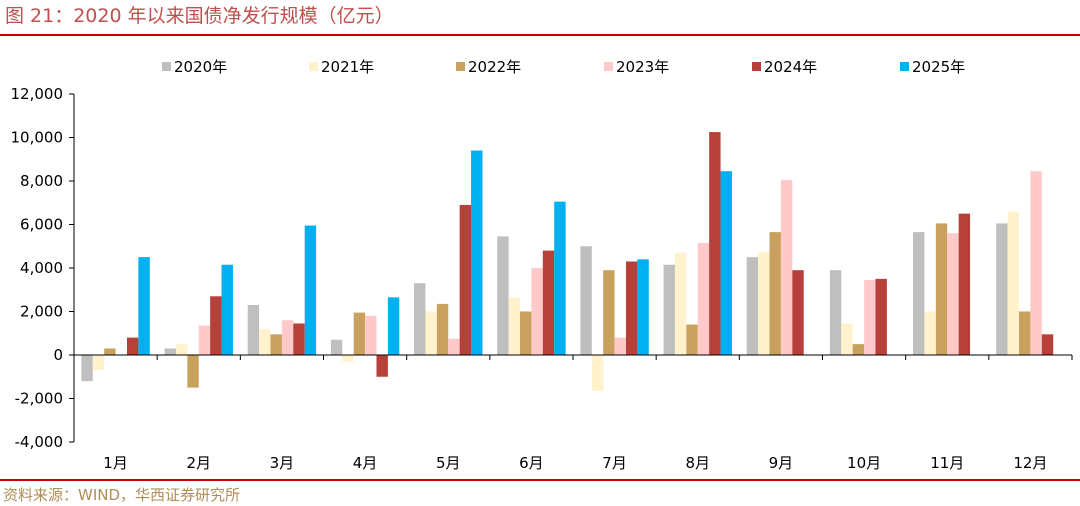 Image resolution: width=1080 pixels, height=506 pixels. What do you see at coordinates (347, 67) in the screenshot?
I see `legend-label: 2021年` at bounding box center [347, 67].